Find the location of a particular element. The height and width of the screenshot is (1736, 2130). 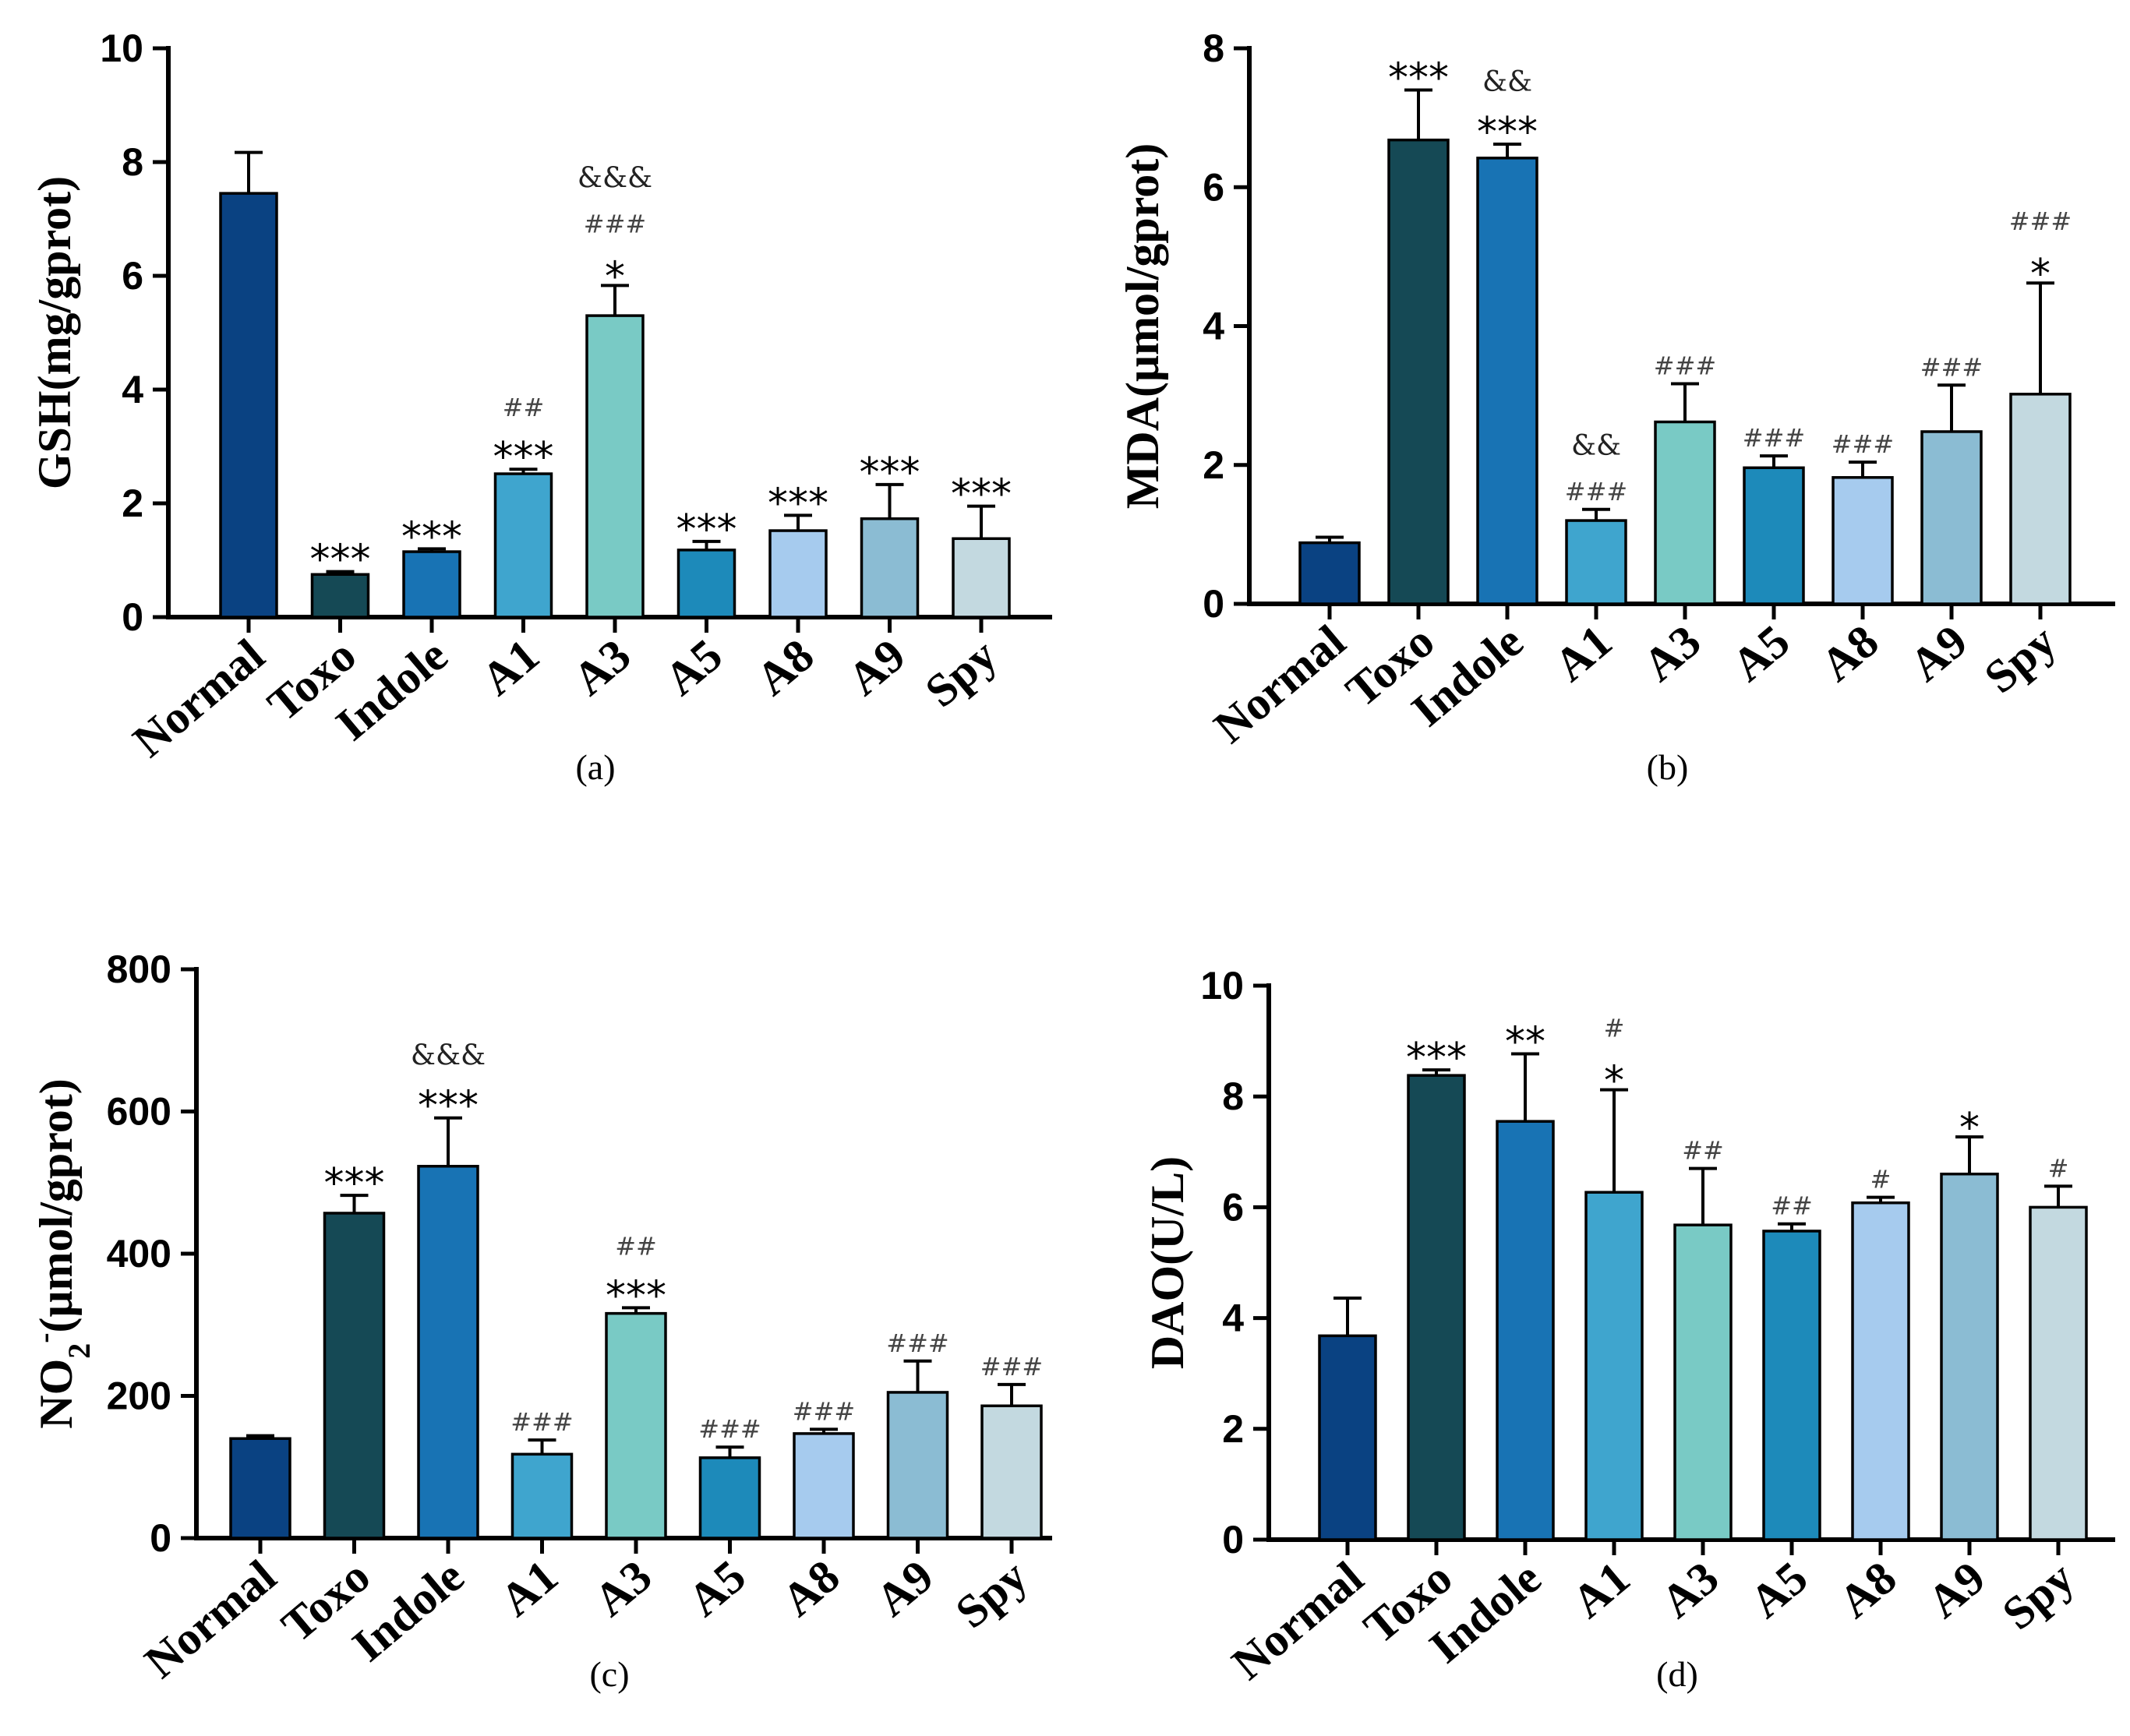

bar-group: * # A1 is located at coordinates (1604, 1321).